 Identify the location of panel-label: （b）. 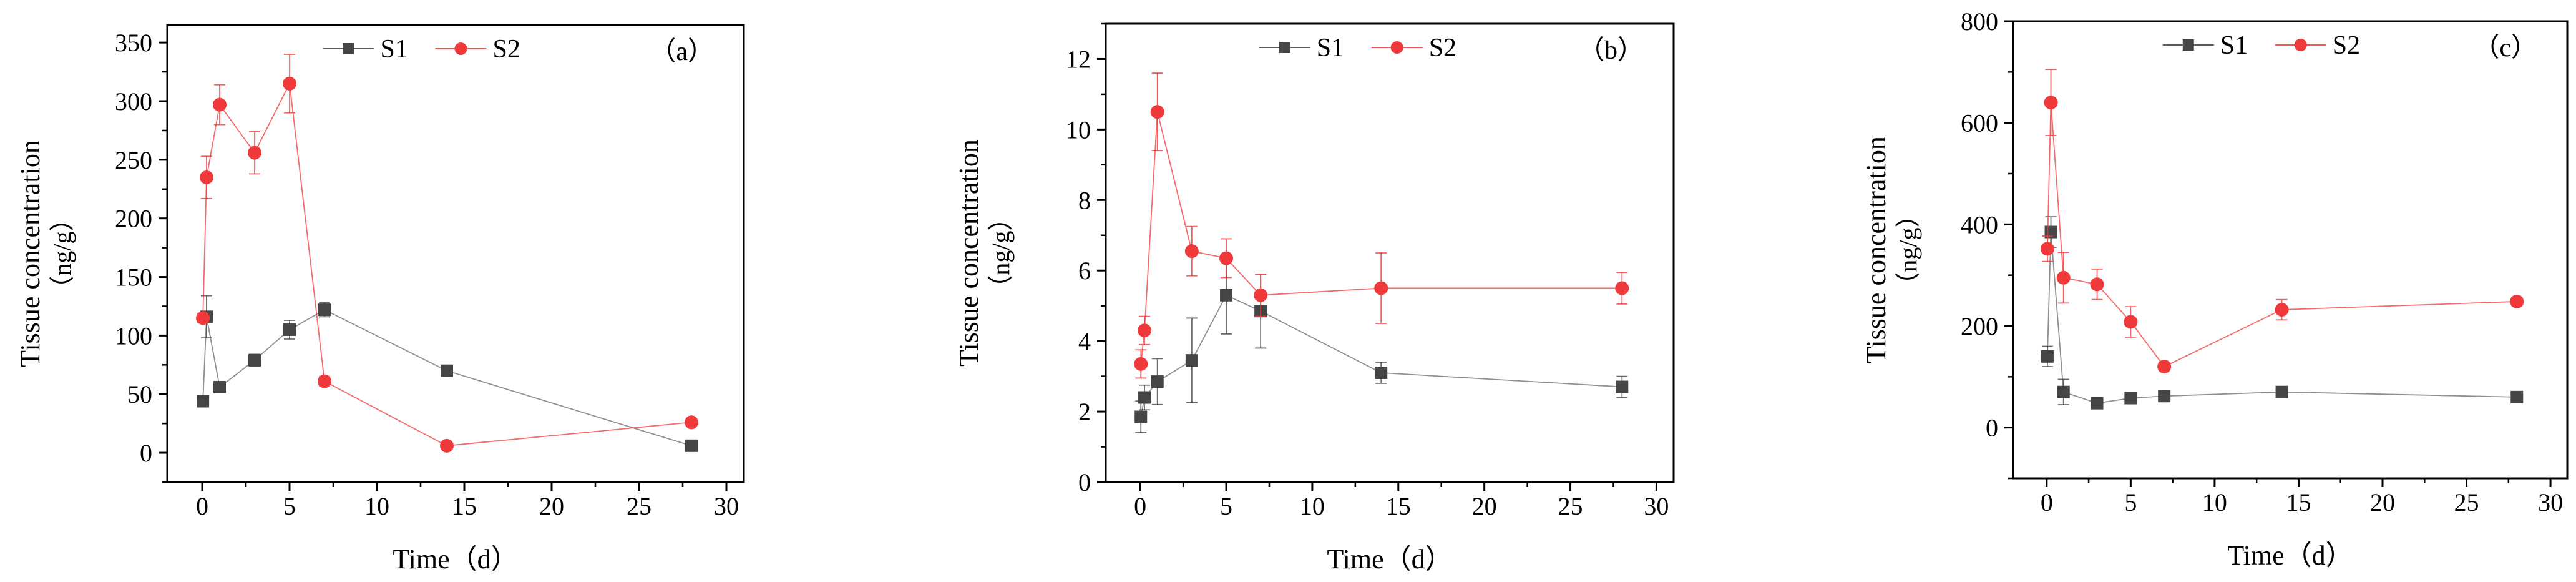
(1611, 50).